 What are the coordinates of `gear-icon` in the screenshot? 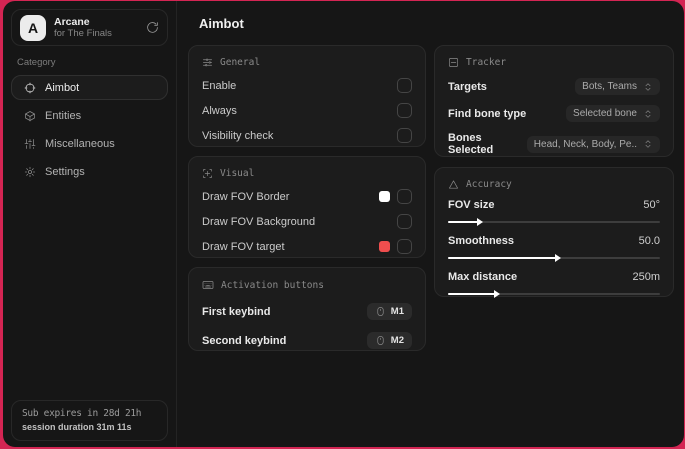 It's located at (30, 172).